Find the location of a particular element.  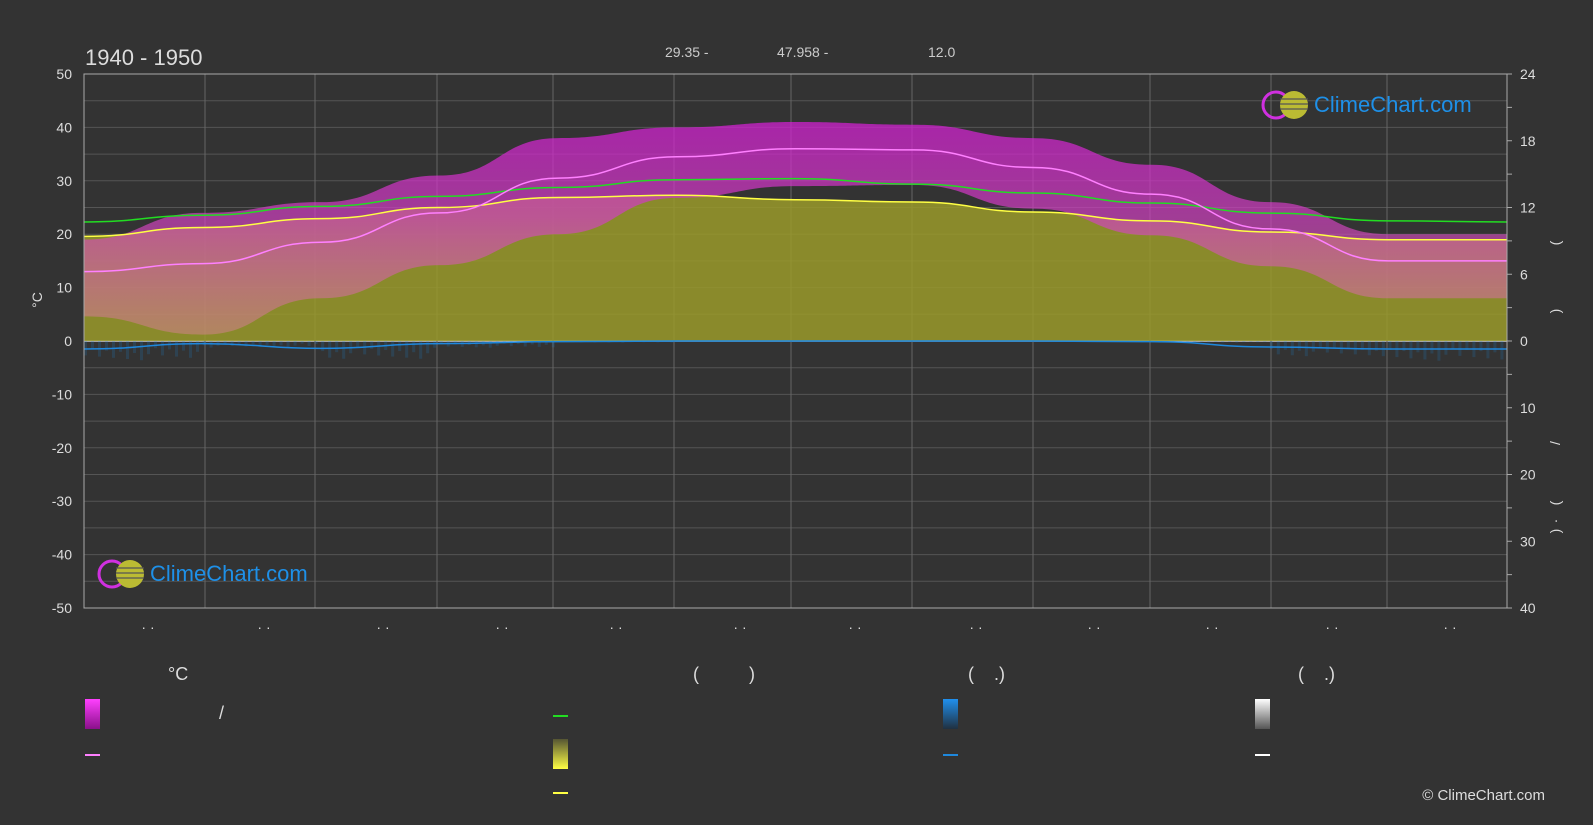

left-tick-label: -10 is located at coordinates (62, 394).